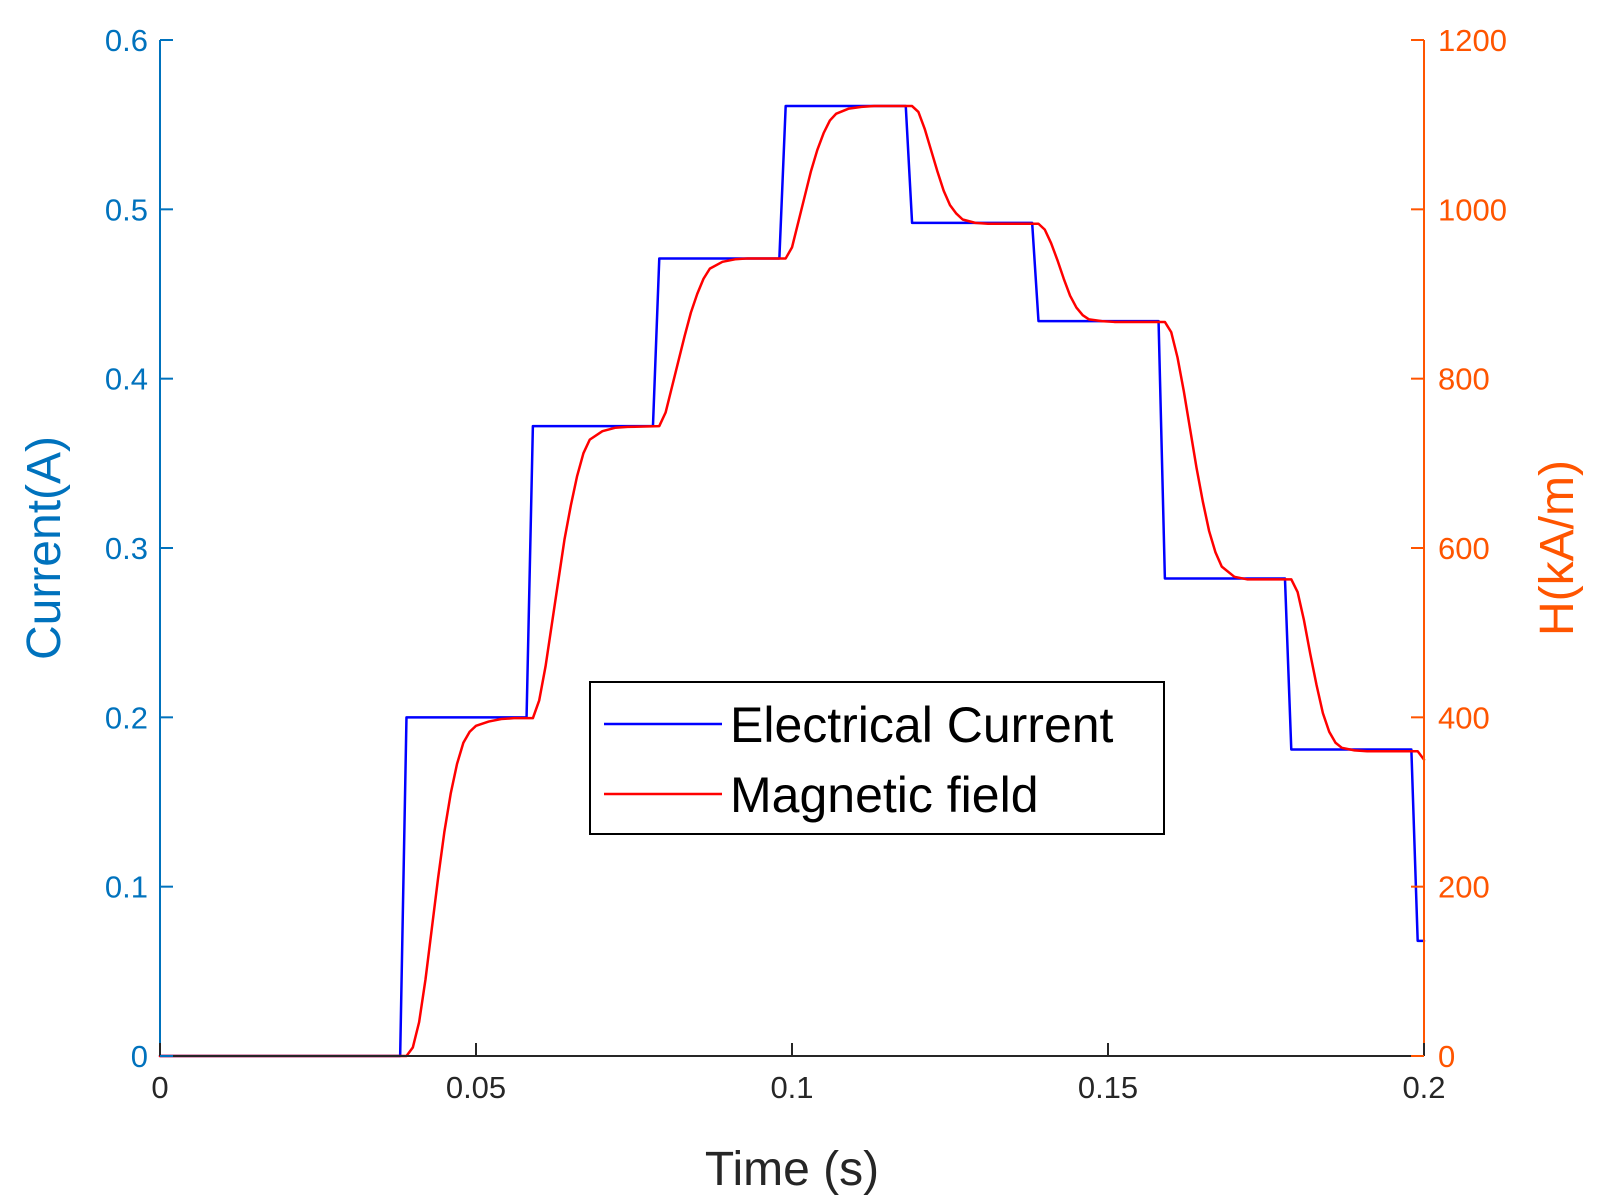  I want to click on right-axis-label: H(kA/m), so click(1557, 548).